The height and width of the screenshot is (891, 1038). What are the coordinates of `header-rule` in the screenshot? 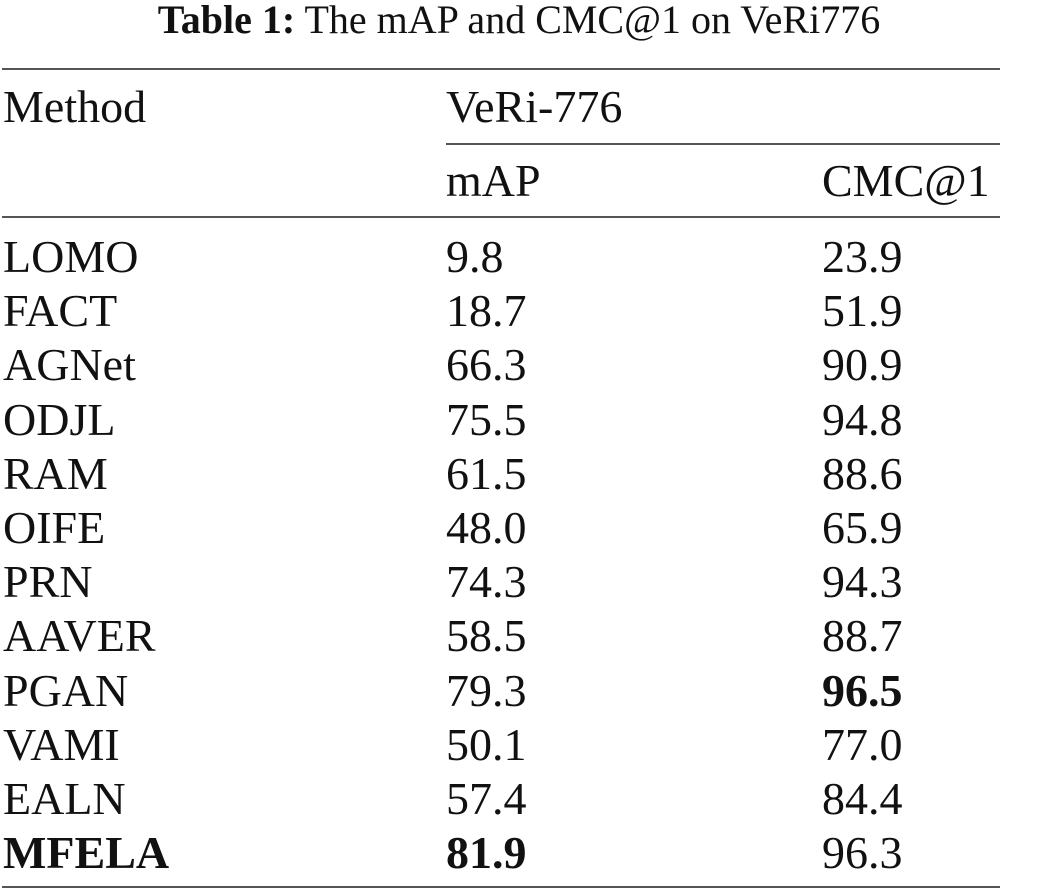 It's located at (501, 217).